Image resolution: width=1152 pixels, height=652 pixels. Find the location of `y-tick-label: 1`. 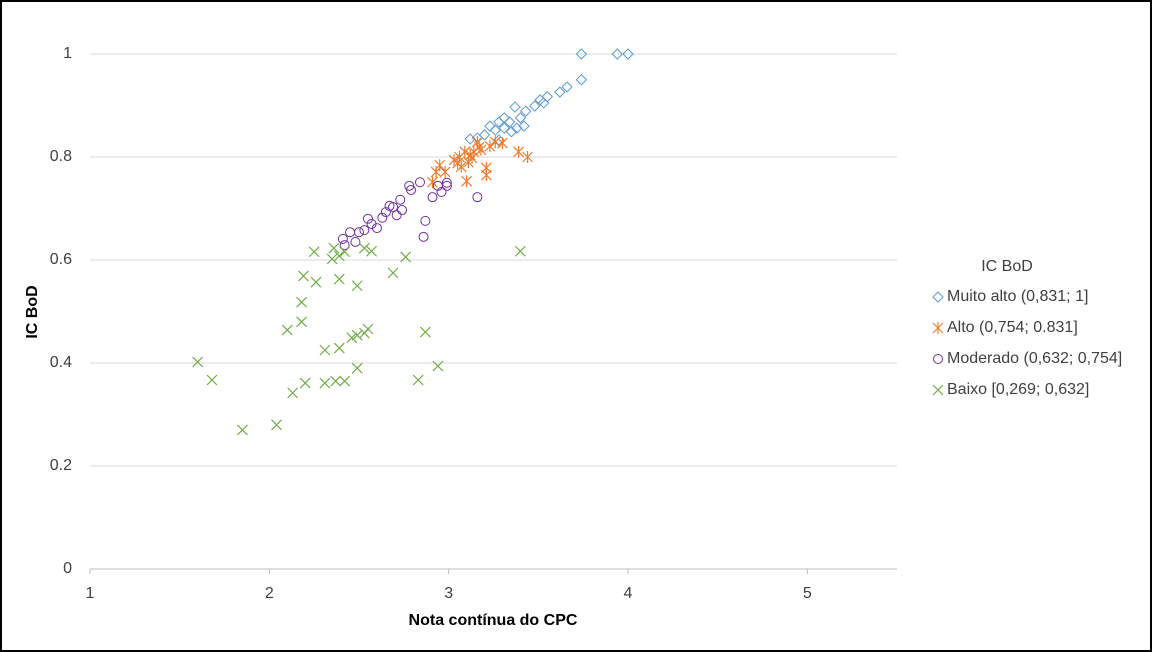

y-tick-label: 1 is located at coordinates (67, 53).